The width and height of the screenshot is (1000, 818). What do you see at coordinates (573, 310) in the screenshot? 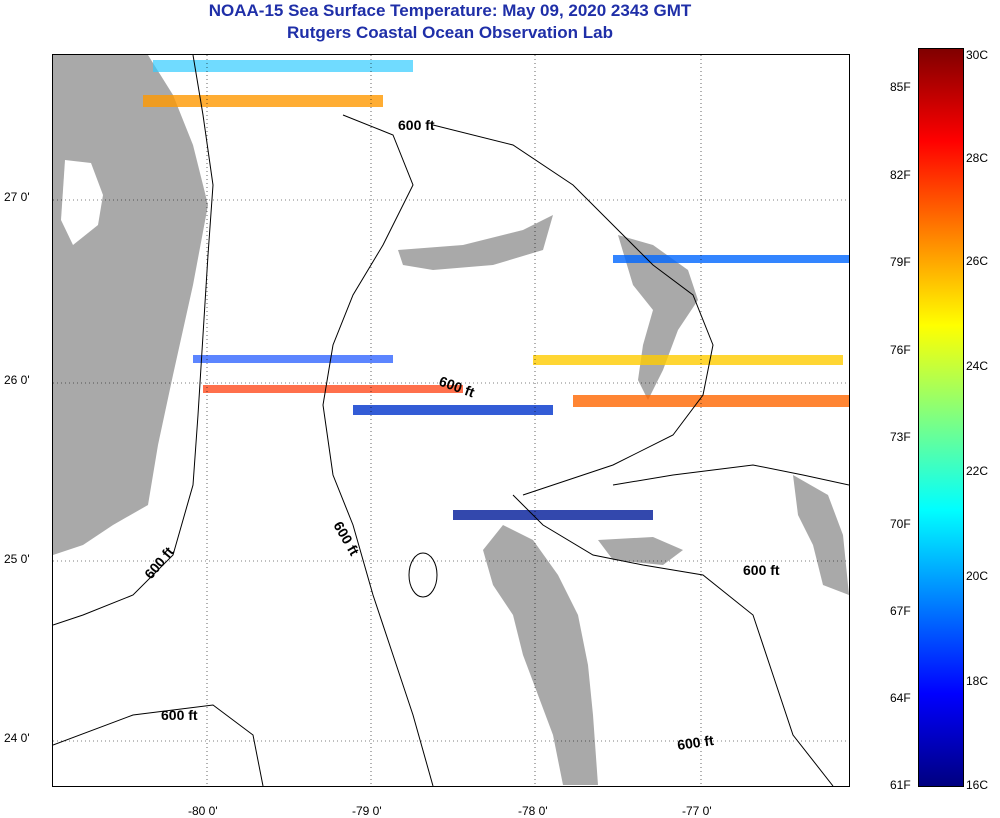
I see `isobath-abaco` at bounding box center [573, 310].